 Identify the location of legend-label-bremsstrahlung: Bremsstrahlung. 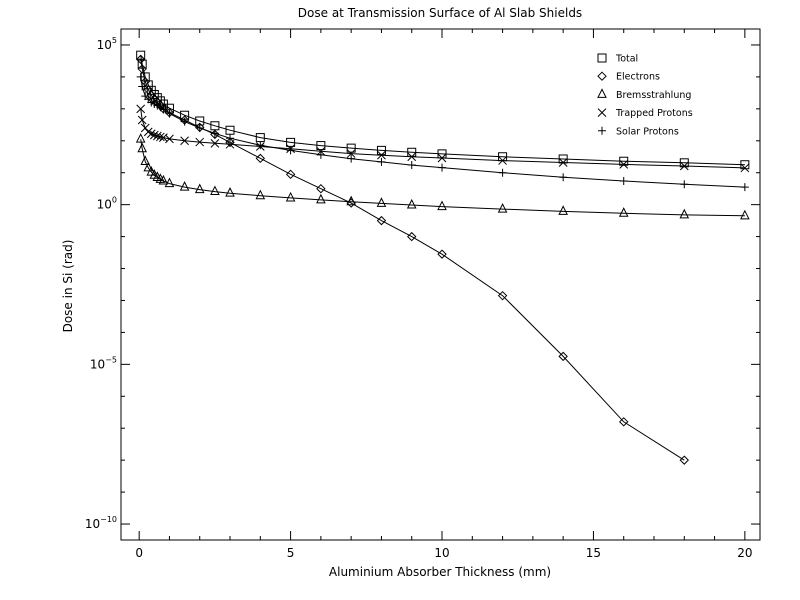
(653, 95).